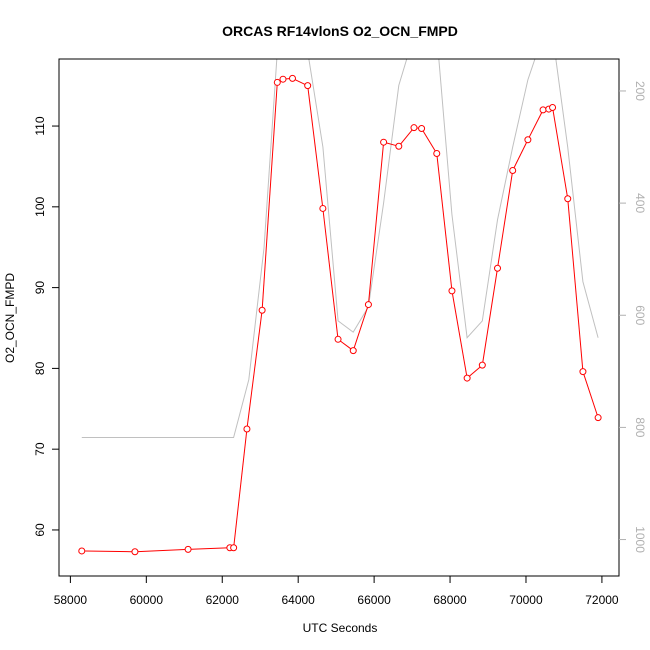  I want to click on x-tick-label: 62000, so click(223, 600).